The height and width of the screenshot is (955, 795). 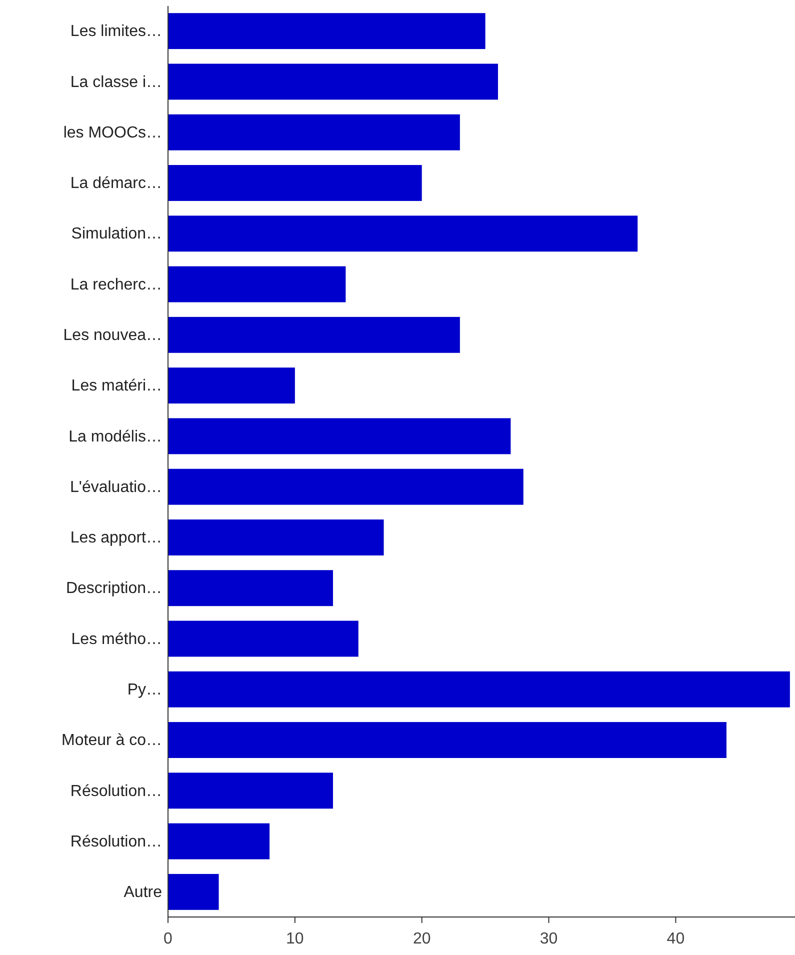 I want to click on x-tick-label: 20, so click(x=421, y=939).